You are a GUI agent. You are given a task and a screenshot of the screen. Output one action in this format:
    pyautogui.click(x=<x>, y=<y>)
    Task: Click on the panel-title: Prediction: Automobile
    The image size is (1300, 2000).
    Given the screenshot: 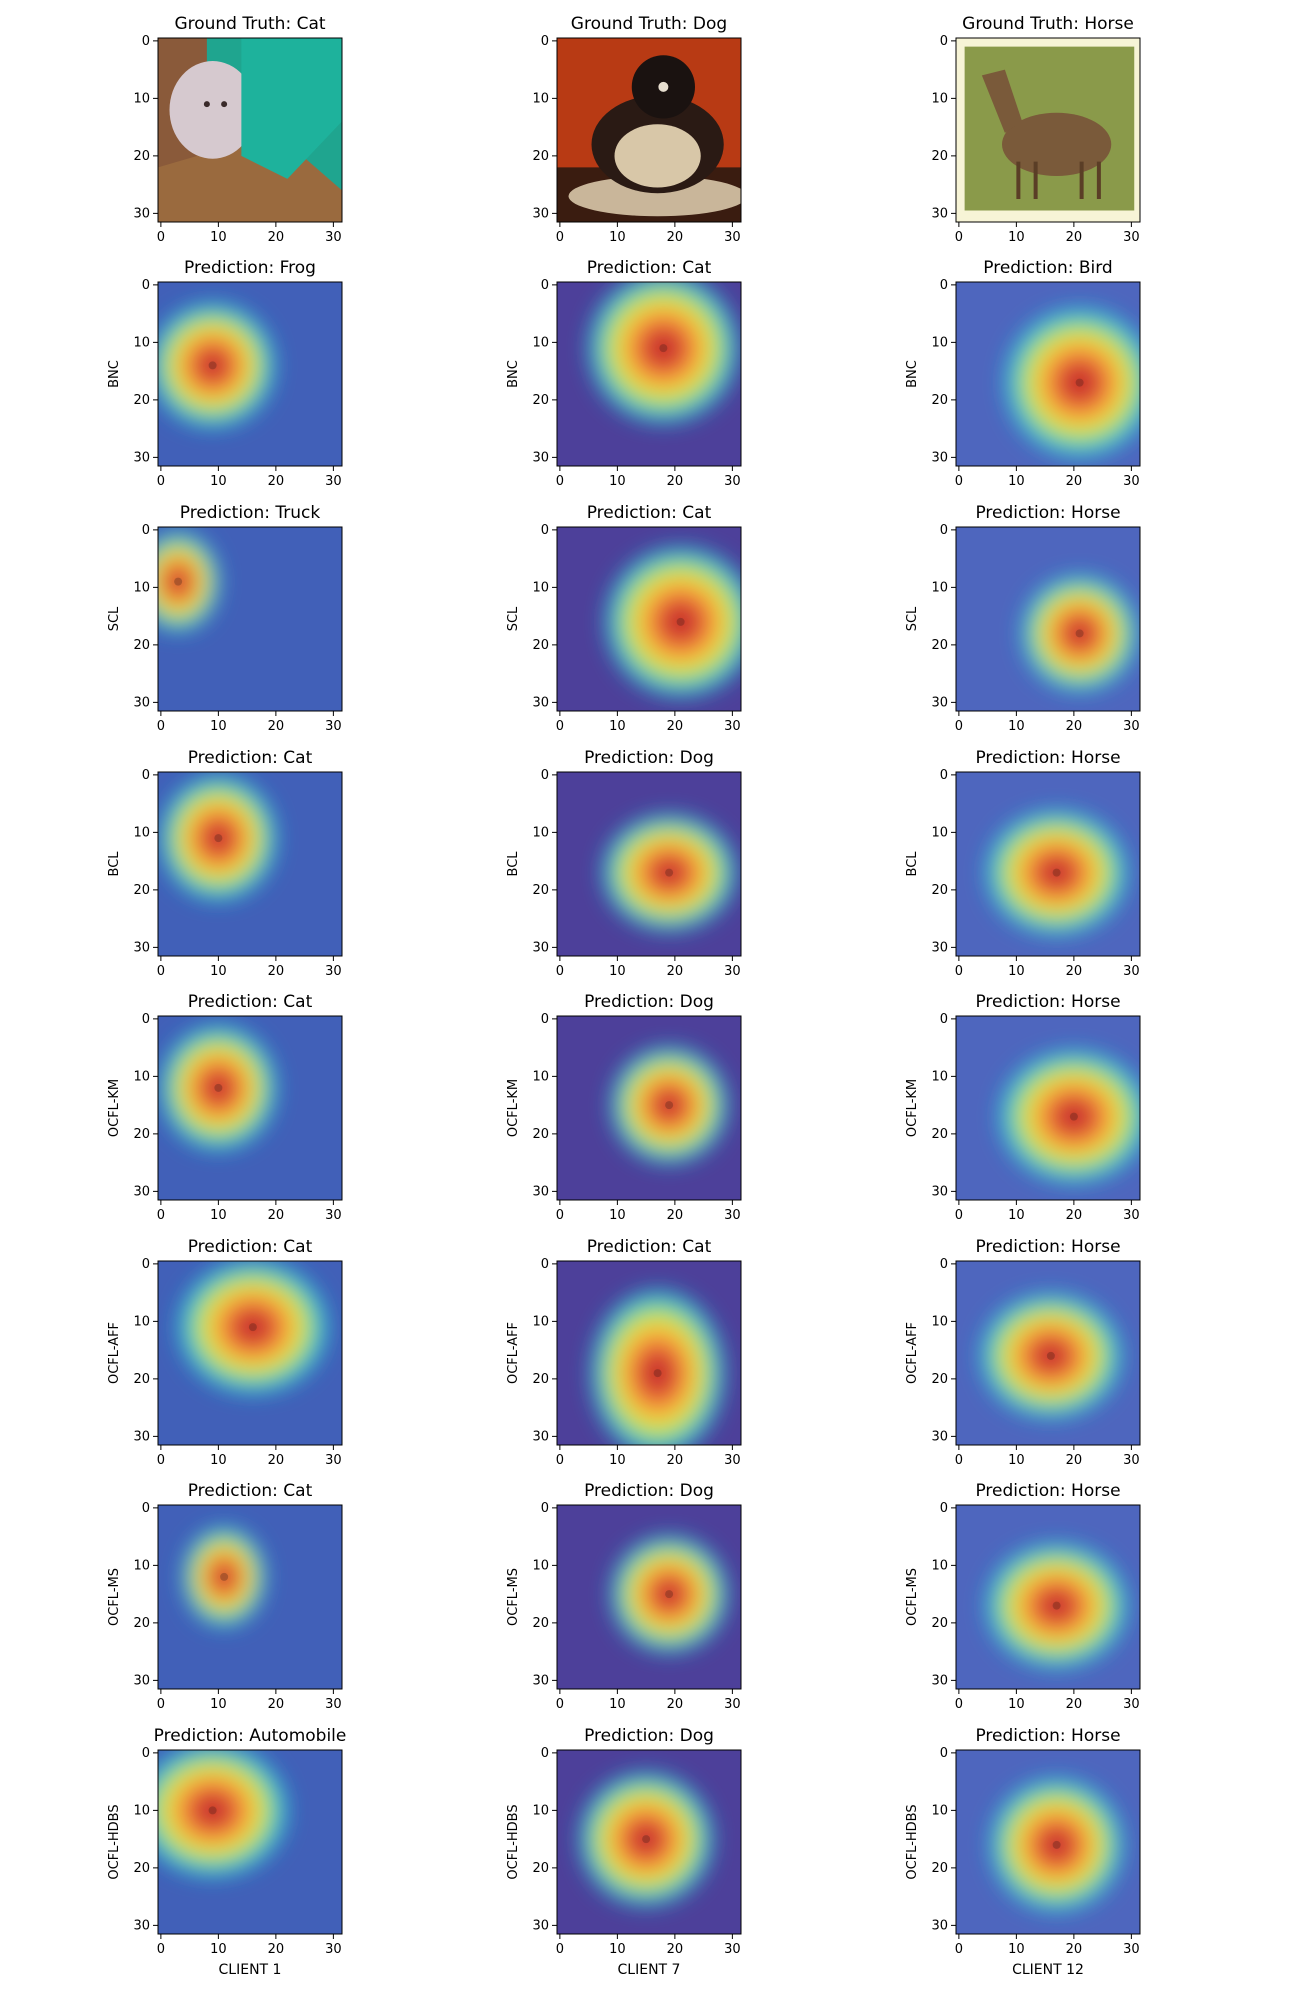 What is the action you would take?
    pyautogui.click(x=250, y=1736)
    